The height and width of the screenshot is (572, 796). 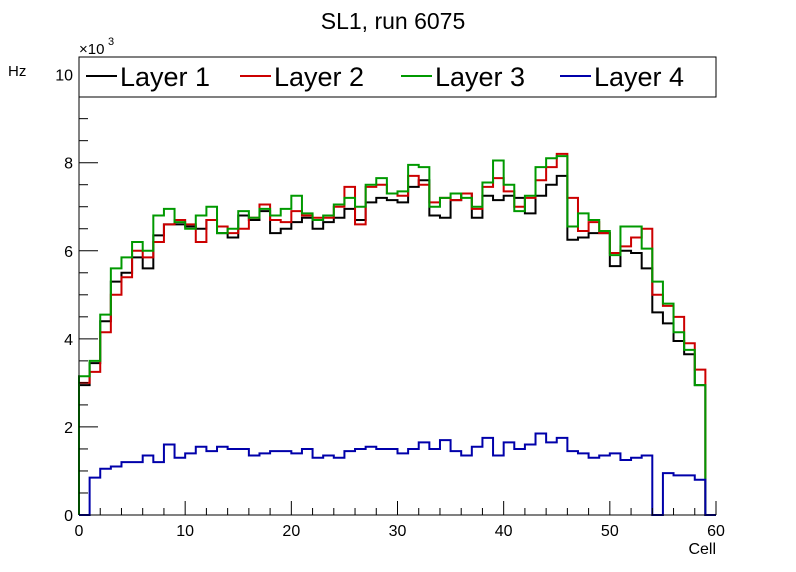 What do you see at coordinates (702, 549) in the screenshot?
I see `x-axis-label: Cell` at bounding box center [702, 549].